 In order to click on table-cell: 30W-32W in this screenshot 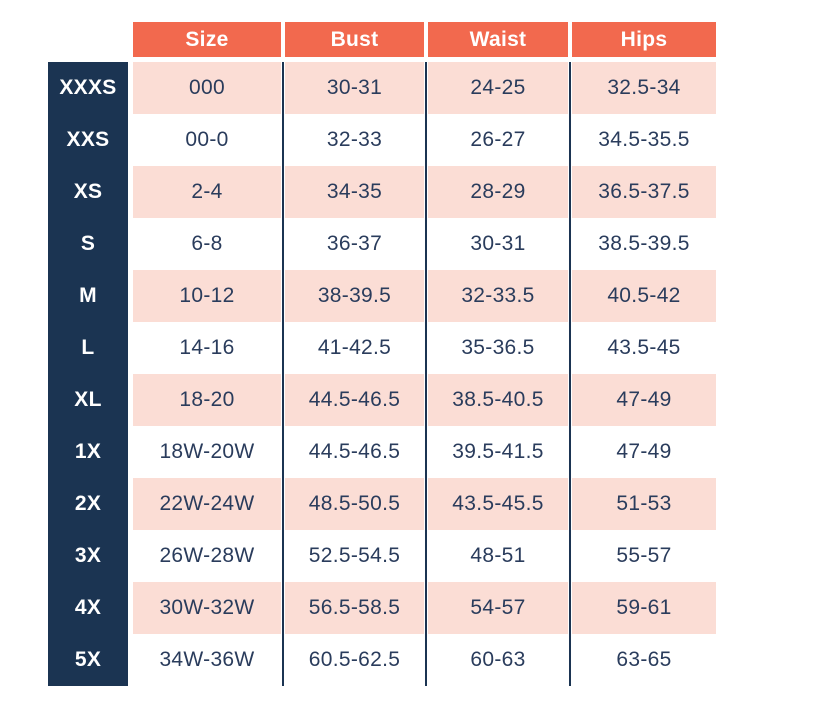, I will do `click(207, 608)`.